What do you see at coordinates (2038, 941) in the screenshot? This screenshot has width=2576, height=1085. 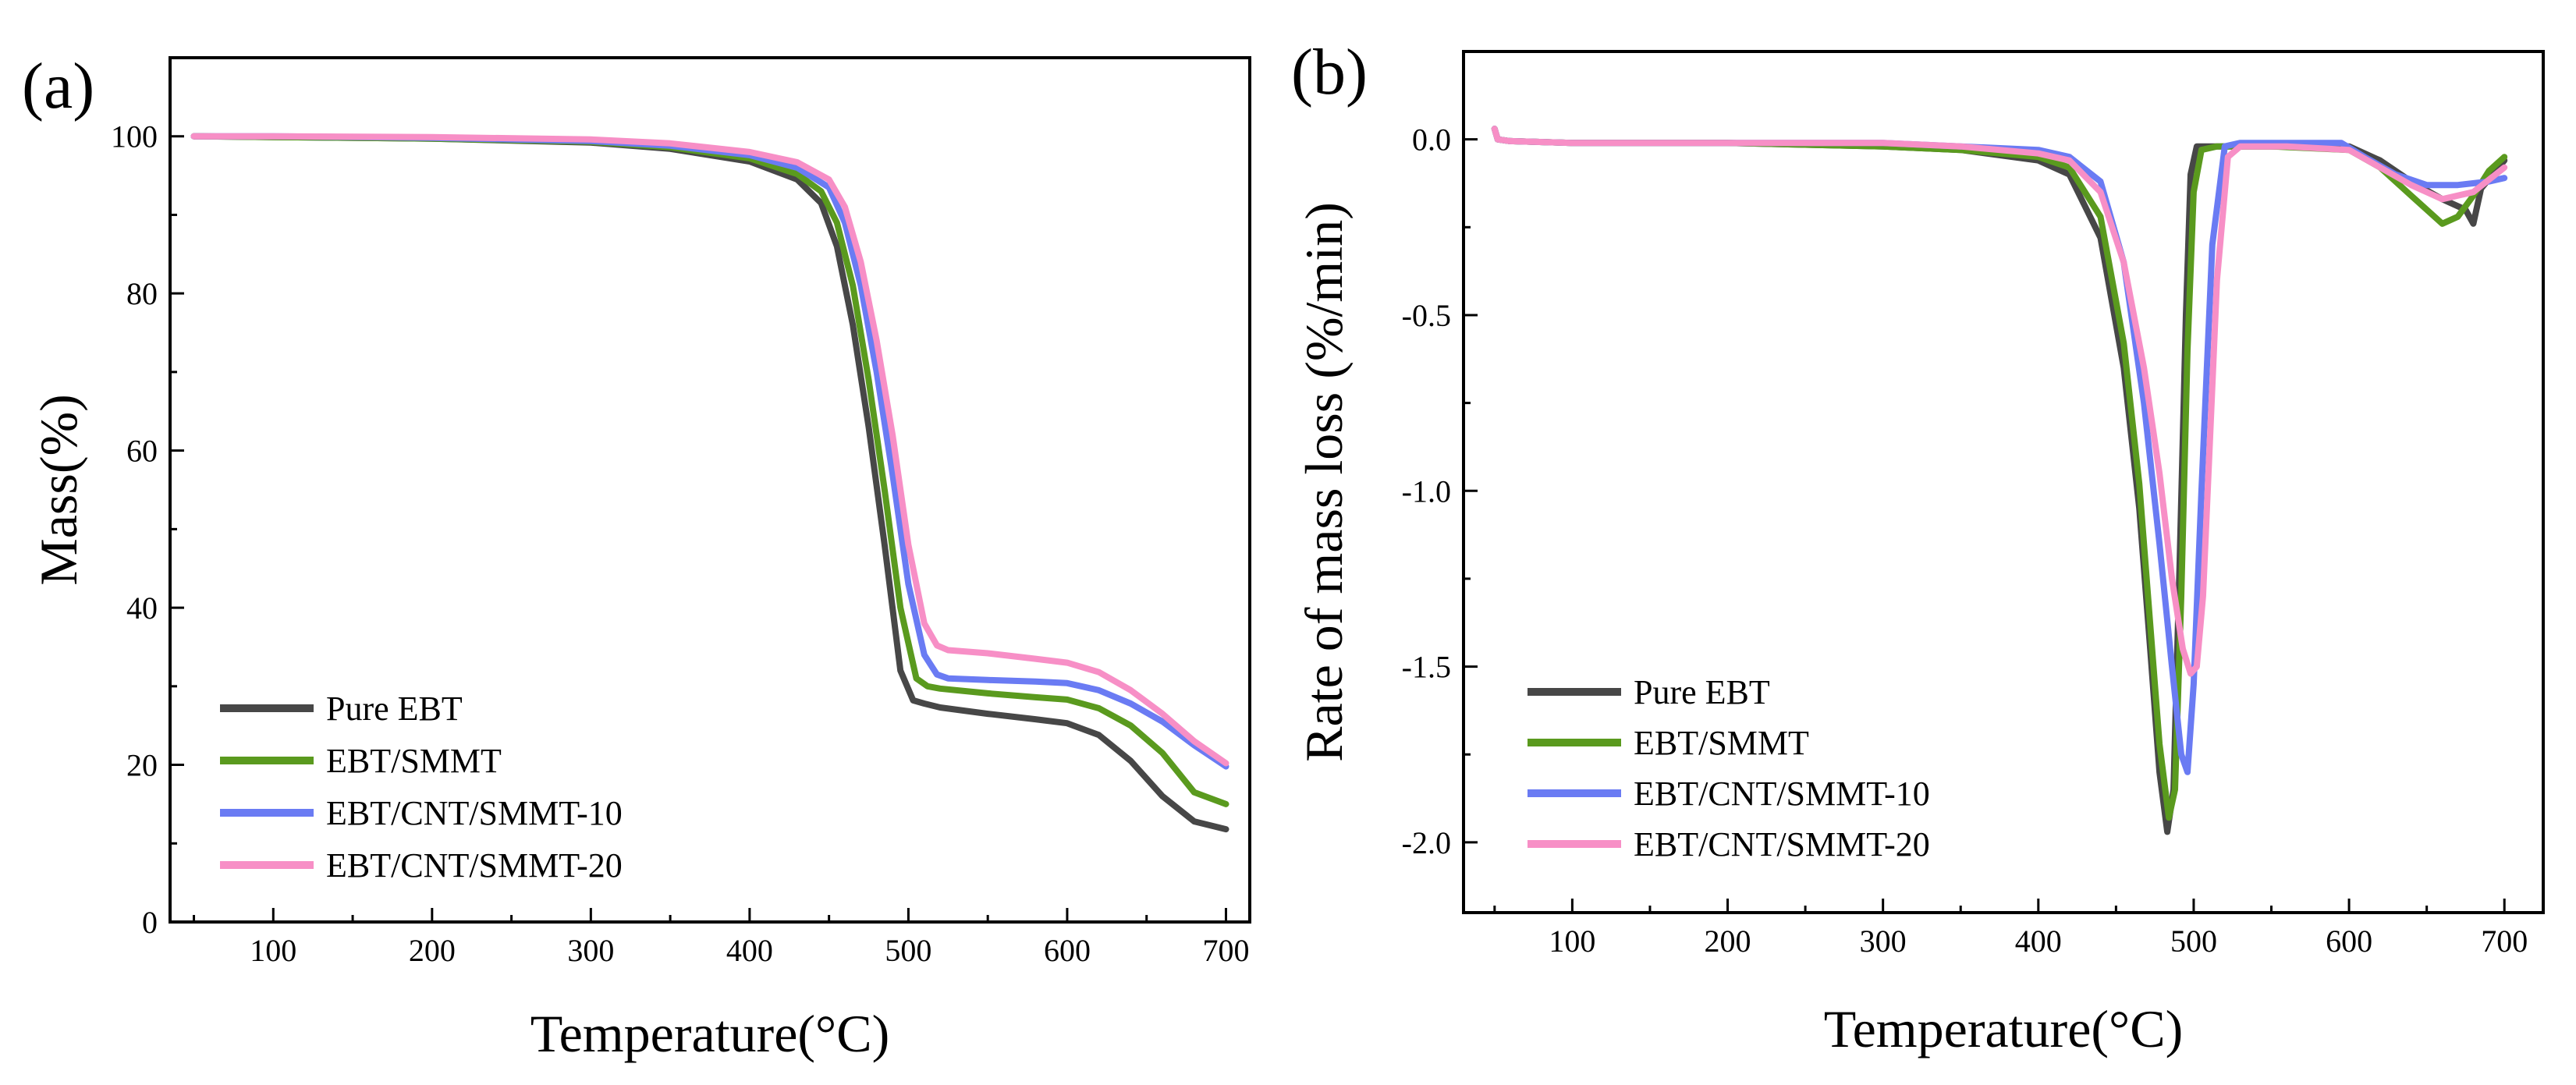 I see `b-x-tick-label-400: 400` at bounding box center [2038, 941].